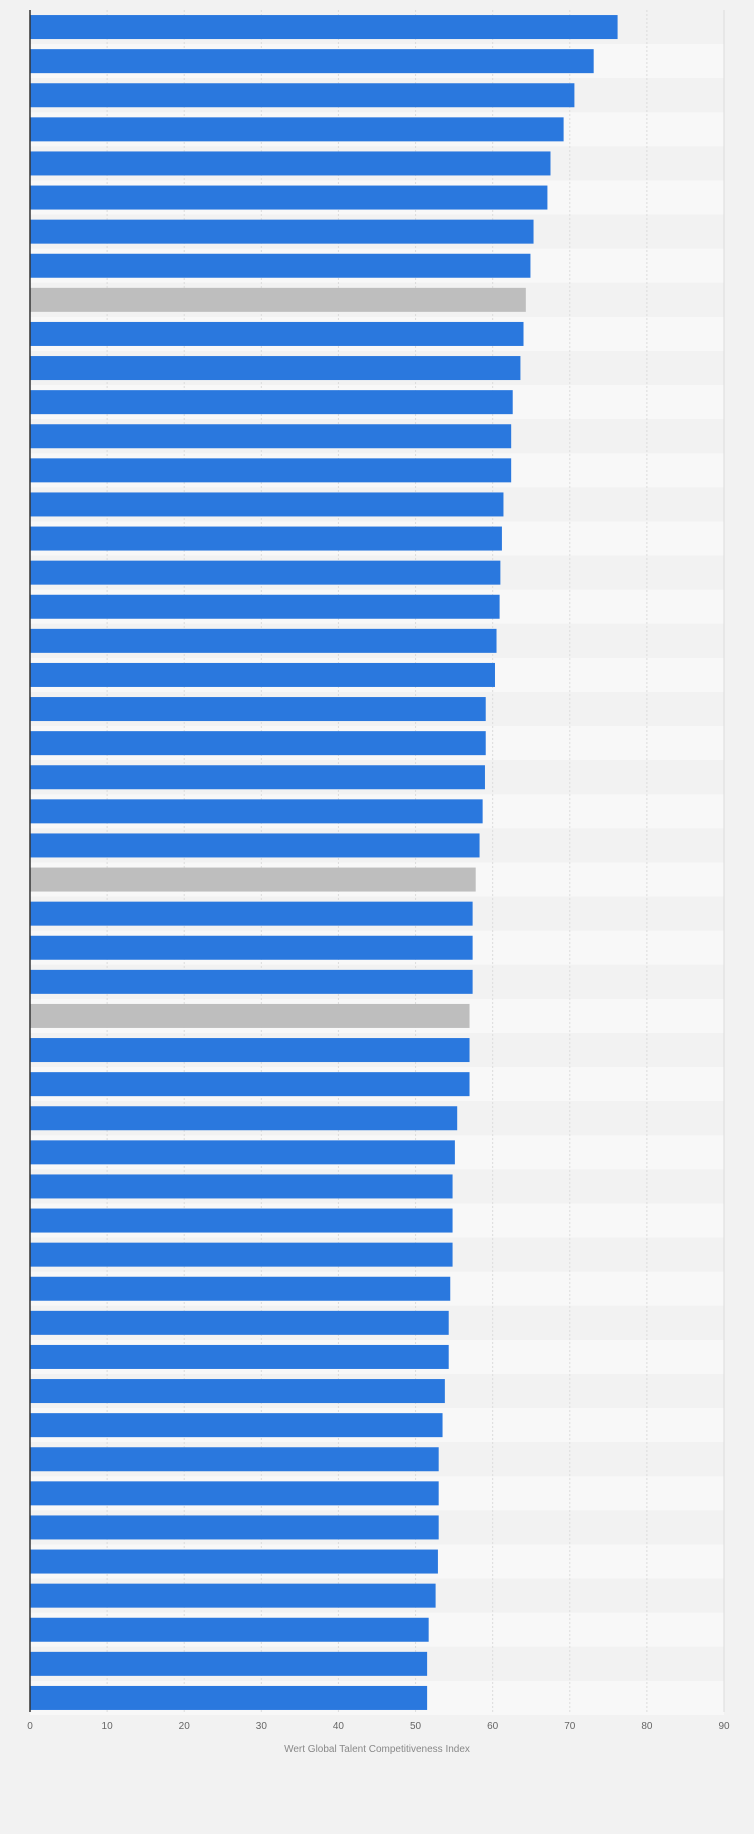  Describe the element at coordinates (493, 1726) in the screenshot. I see `x-tick-label: 60` at that location.